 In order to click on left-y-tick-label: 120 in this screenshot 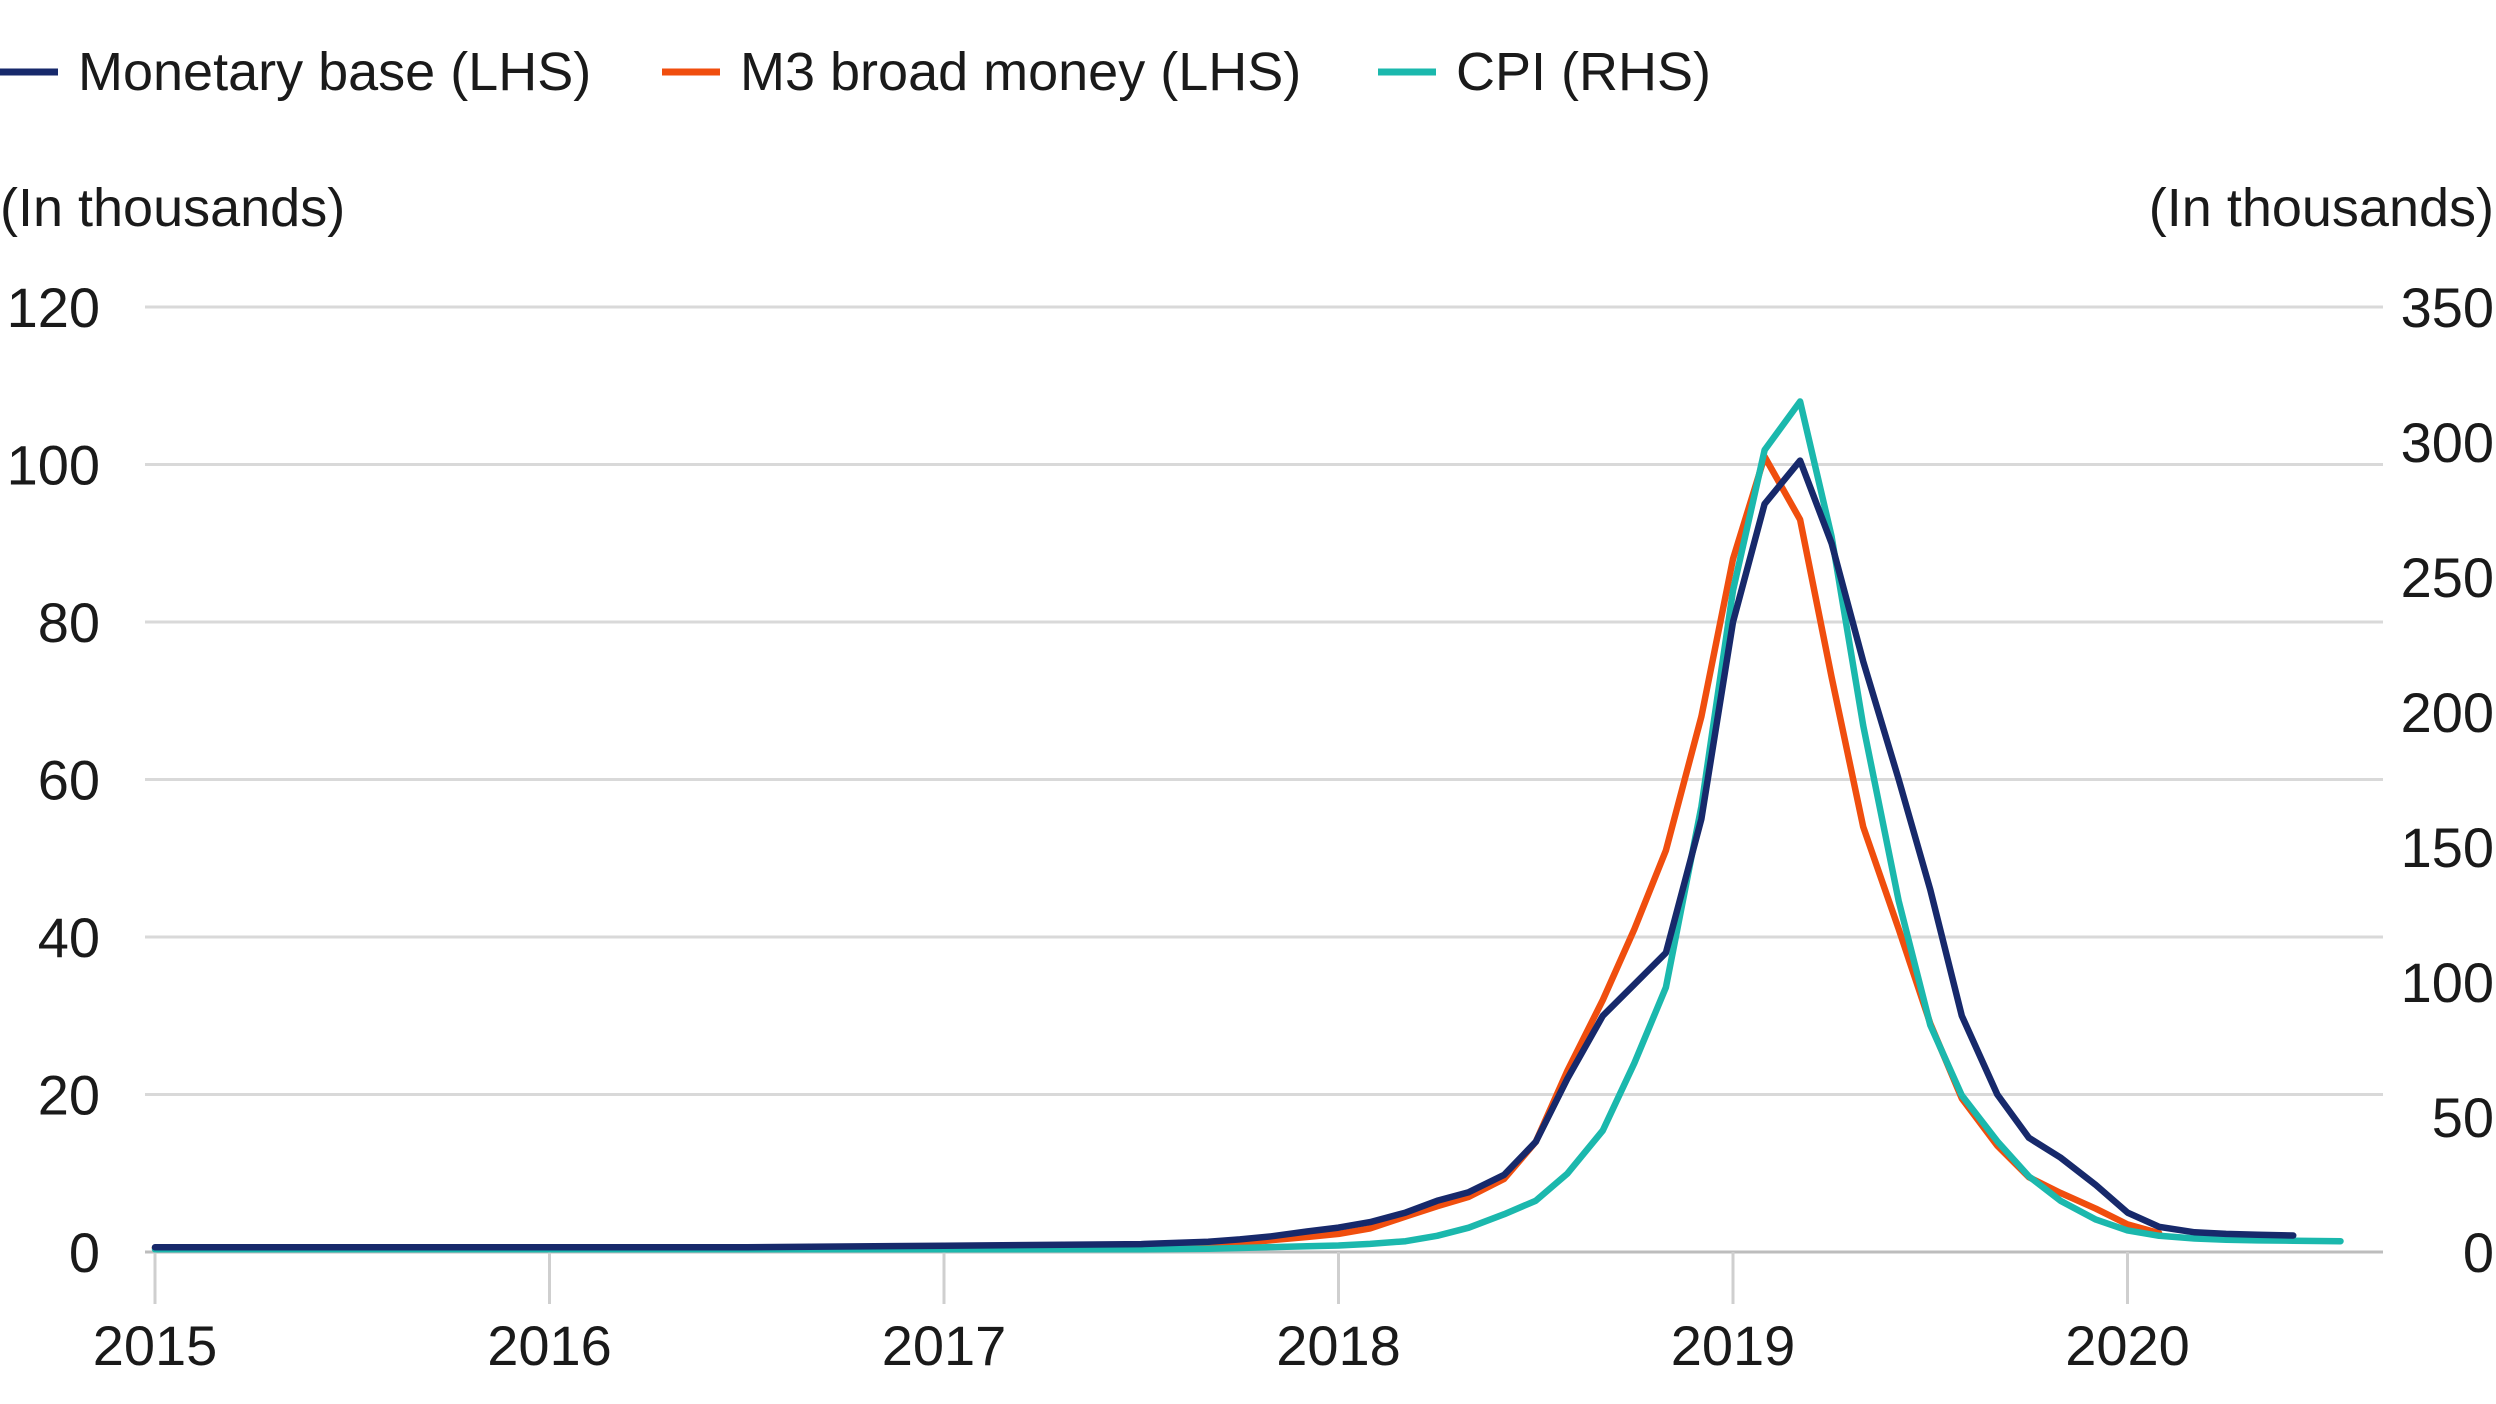, I will do `click(53, 307)`.